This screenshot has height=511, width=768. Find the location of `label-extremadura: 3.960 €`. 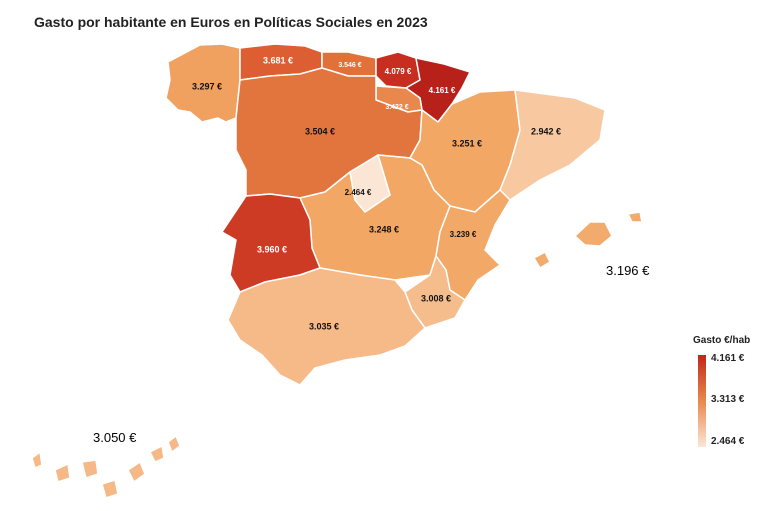

label-extremadura: 3.960 € is located at coordinates (272, 249).